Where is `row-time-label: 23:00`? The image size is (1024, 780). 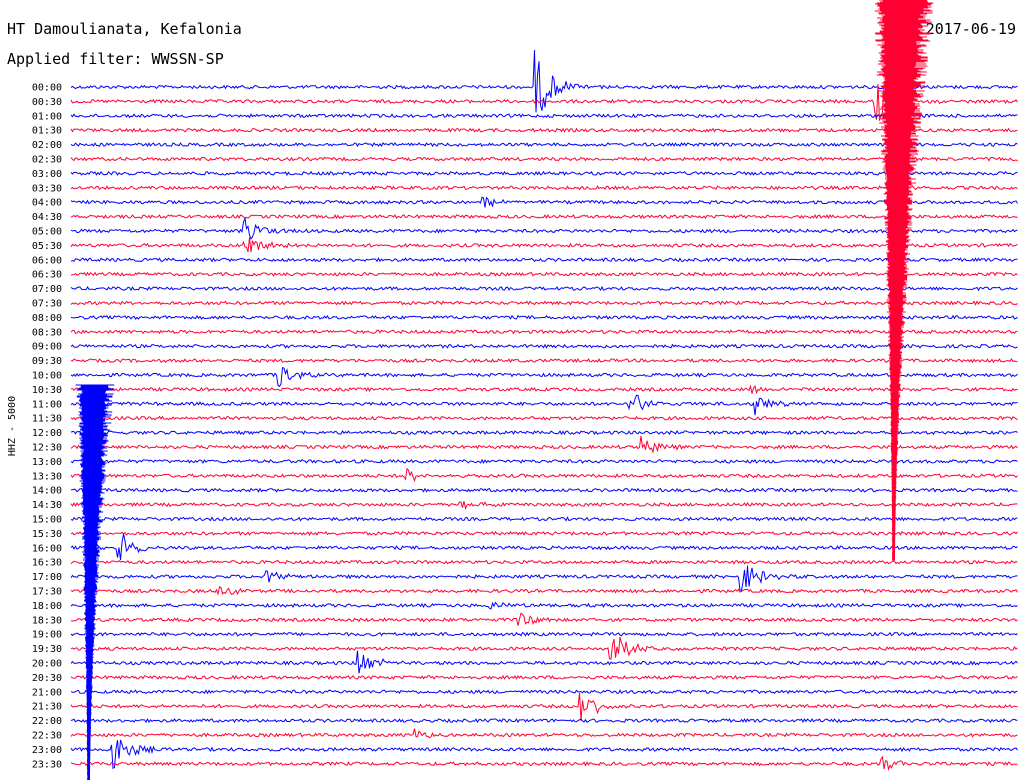 row-time-label: 23:00 is located at coordinates (47, 750).